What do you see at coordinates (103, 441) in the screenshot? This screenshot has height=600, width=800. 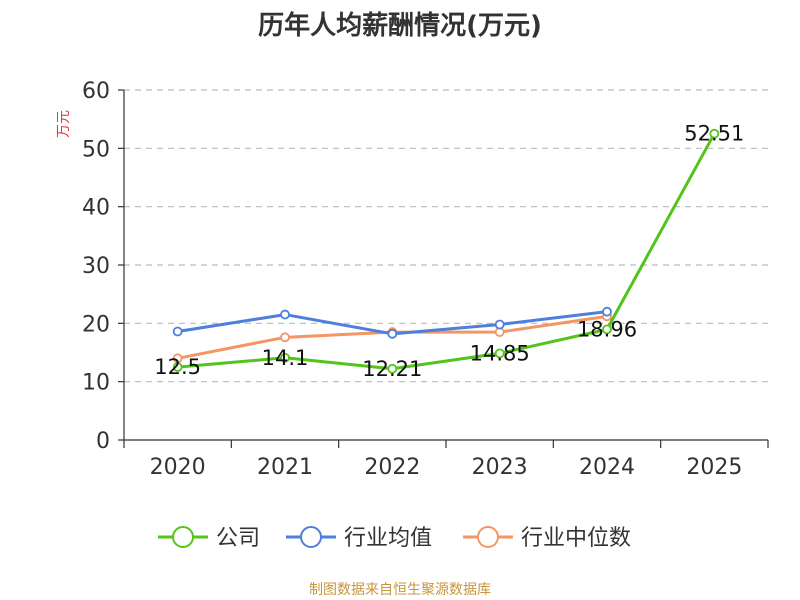 I see `y-tick-label: 0` at bounding box center [103, 441].